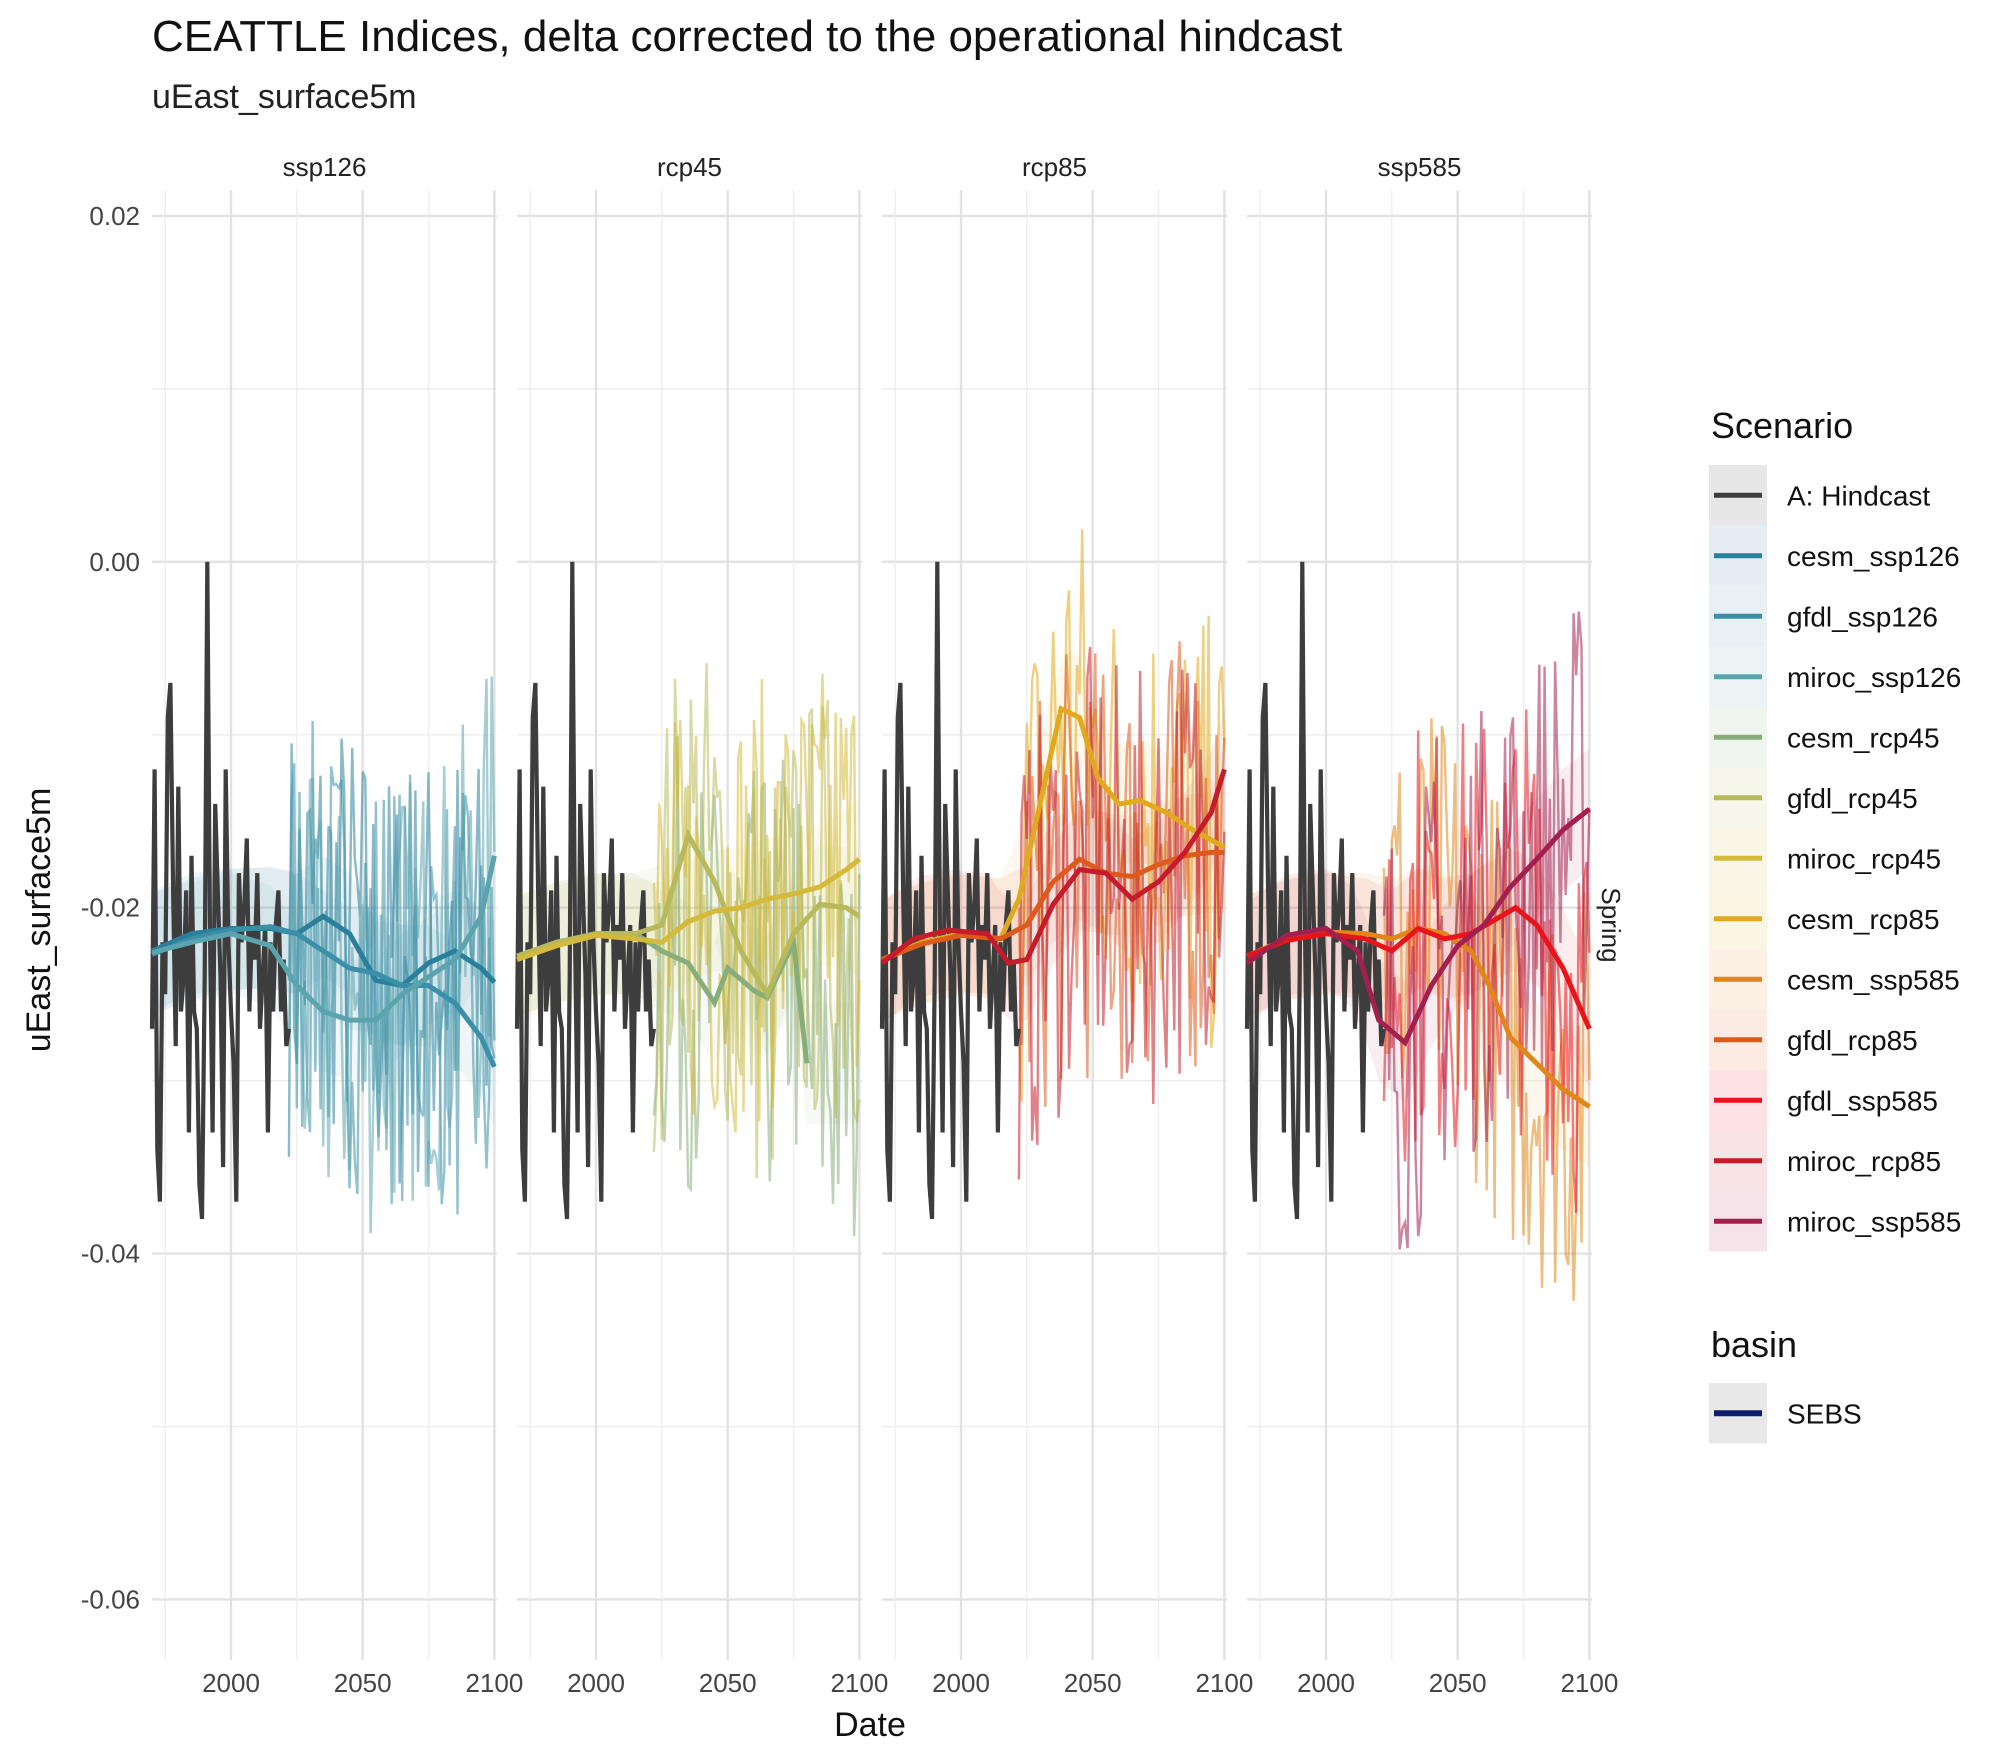  Describe the element at coordinates (1754, 1344) in the screenshot. I see `legend-title-basin: basin` at that location.